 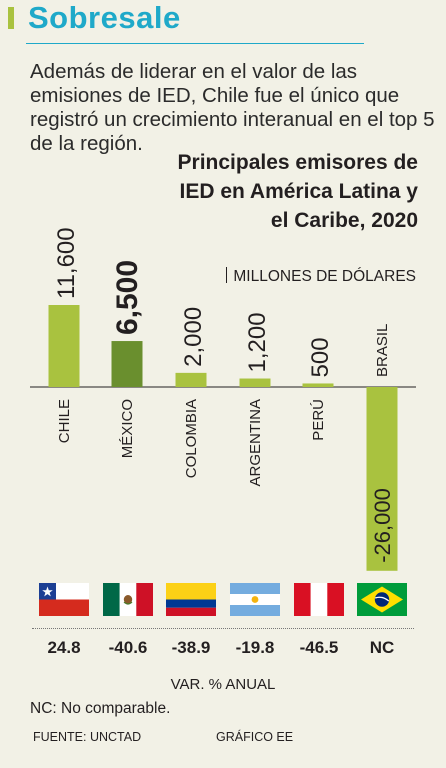 I want to click on category-label-brasil: BRASIL, so click(x=382, y=350).